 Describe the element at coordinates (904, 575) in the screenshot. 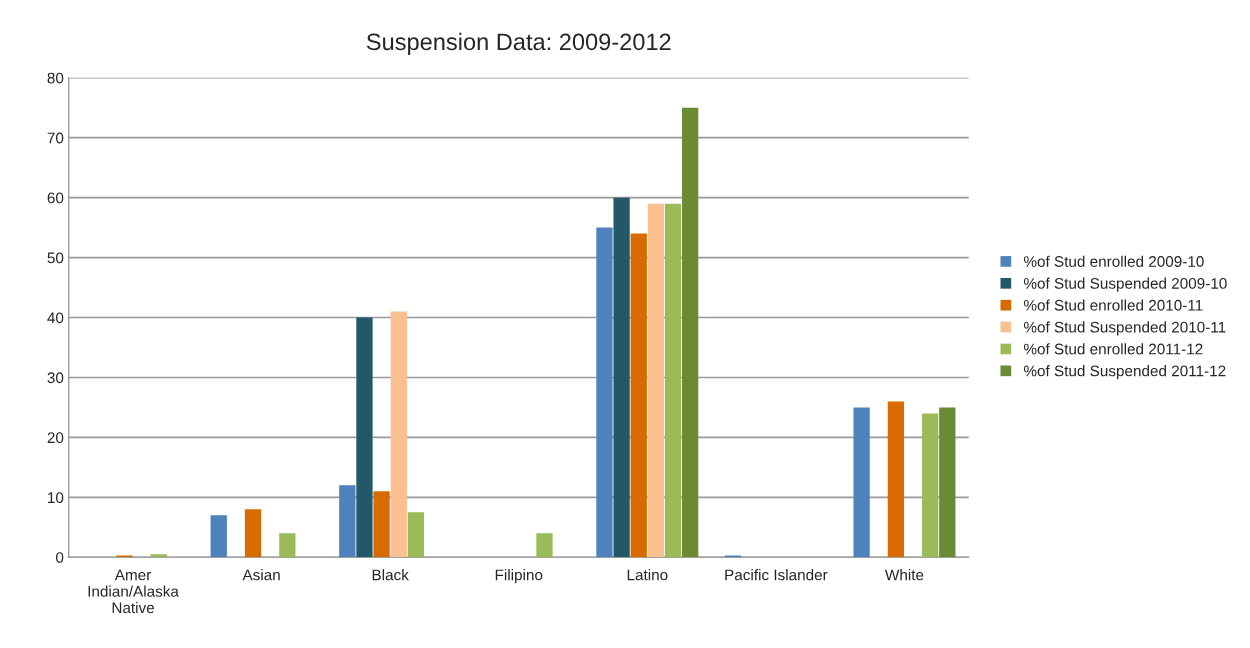

I see `x-tick-label: White` at that location.